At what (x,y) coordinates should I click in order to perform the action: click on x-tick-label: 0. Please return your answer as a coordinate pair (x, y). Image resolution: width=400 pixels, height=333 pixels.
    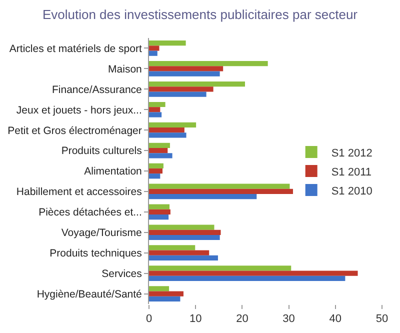
    Looking at the image, I should click on (149, 319).